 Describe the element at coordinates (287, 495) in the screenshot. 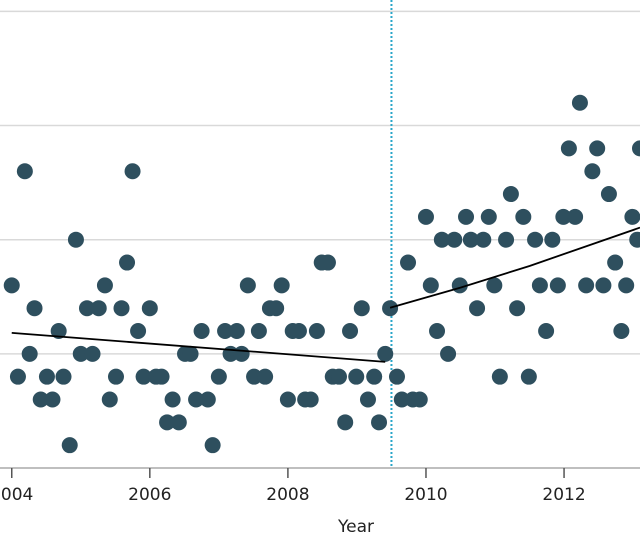

I see `x-tick-label: 2008` at that location.